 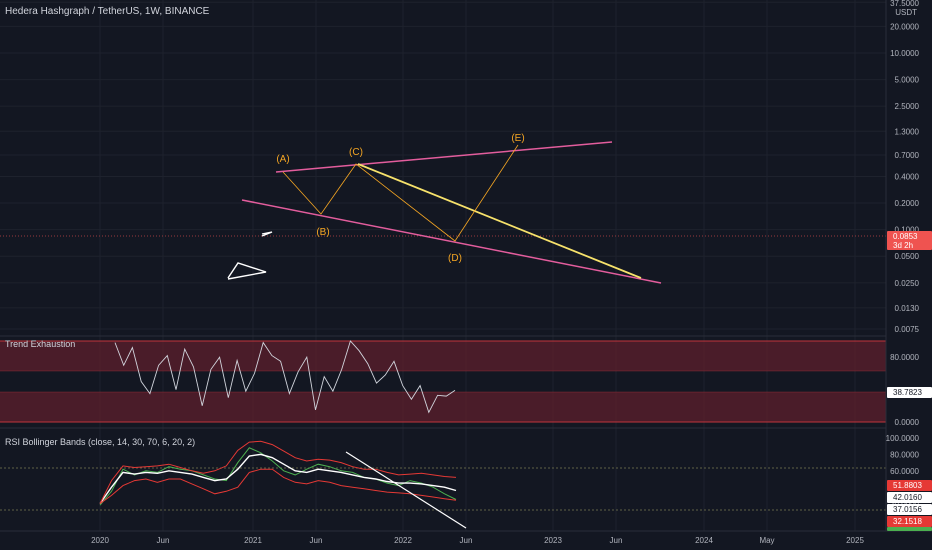 What do you see at coordinates (267, 234) in the screenshot?
I see `triangle-pattern-small` at bounding box center [267, 234].